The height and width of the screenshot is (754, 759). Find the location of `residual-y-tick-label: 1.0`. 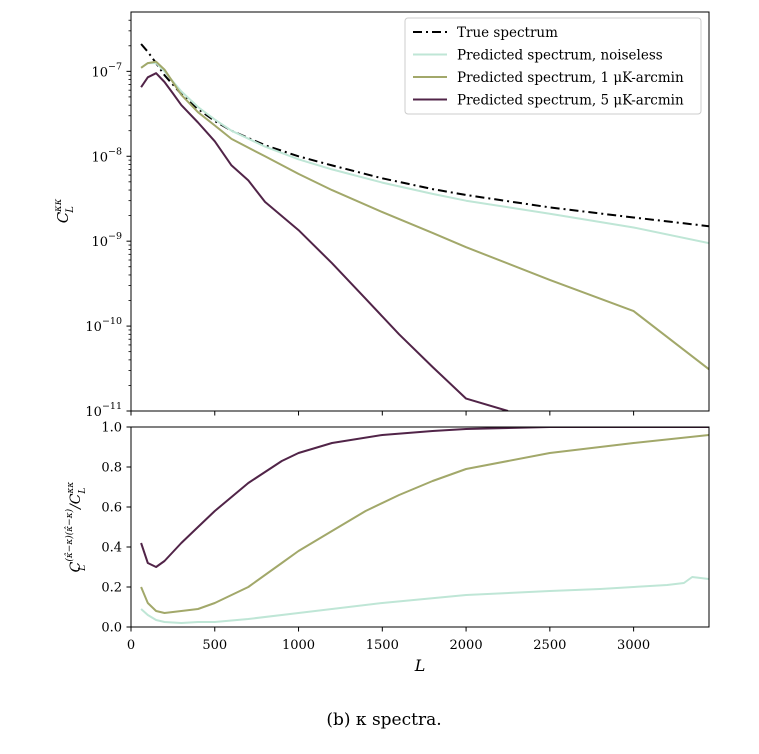

residual-y-tick-label: 1.0 is located at coordinates (111, 428).